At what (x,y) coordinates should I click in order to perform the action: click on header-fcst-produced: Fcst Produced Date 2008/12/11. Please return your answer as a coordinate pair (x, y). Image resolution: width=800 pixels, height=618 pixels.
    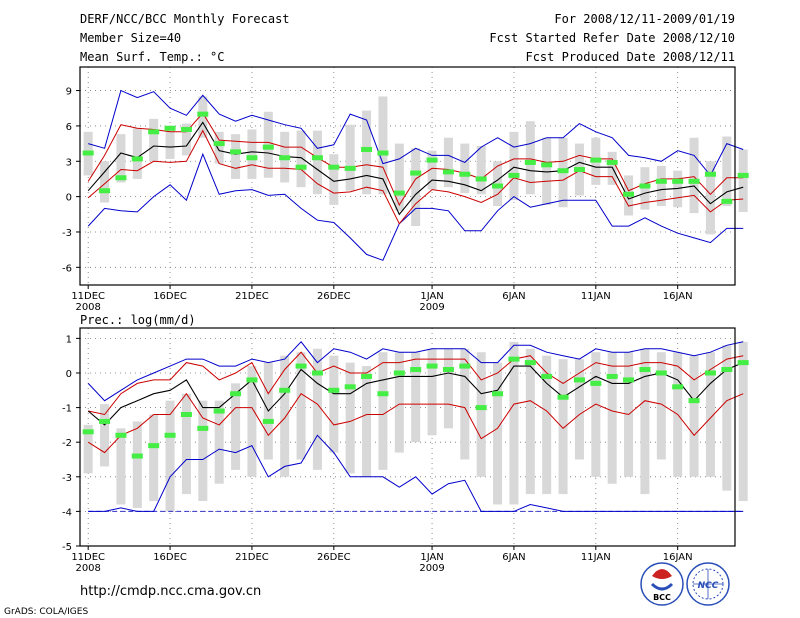
    Looking at the image, I should click on (630, 57).